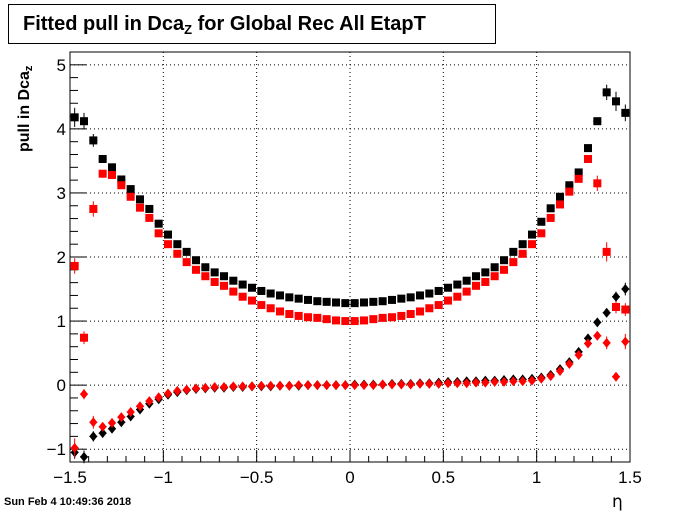  What do you see at coordinates (61, 385) in the screenshot?
I see `y-tick-label: 0` at bounding box center [61, 385].